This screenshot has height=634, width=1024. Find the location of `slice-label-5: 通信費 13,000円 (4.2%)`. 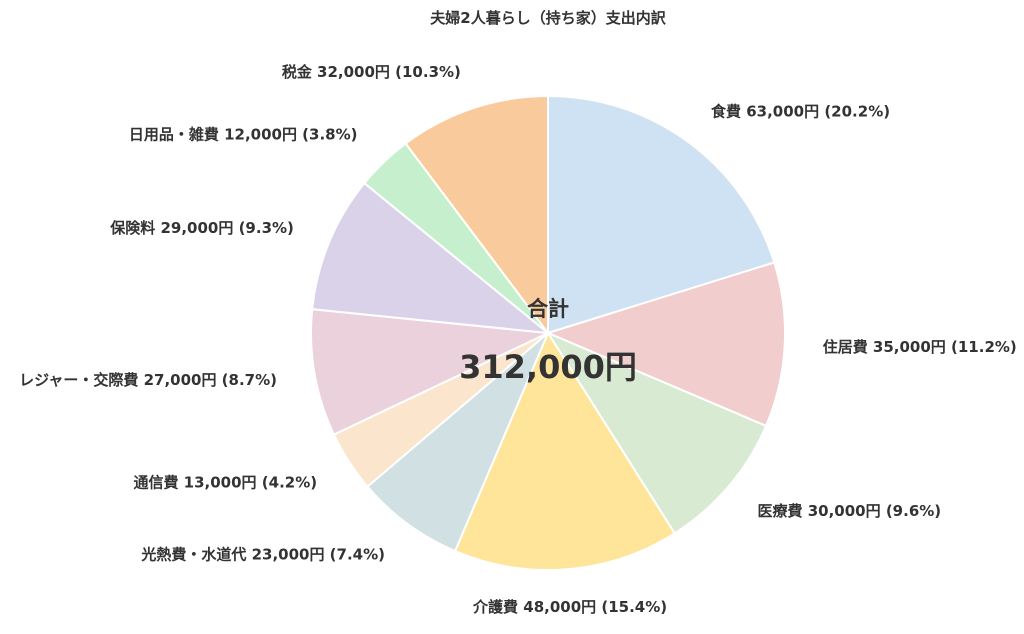

slice-label-5: 通信費 13,000円 (4.2%) is located at coordinates (225, 482).